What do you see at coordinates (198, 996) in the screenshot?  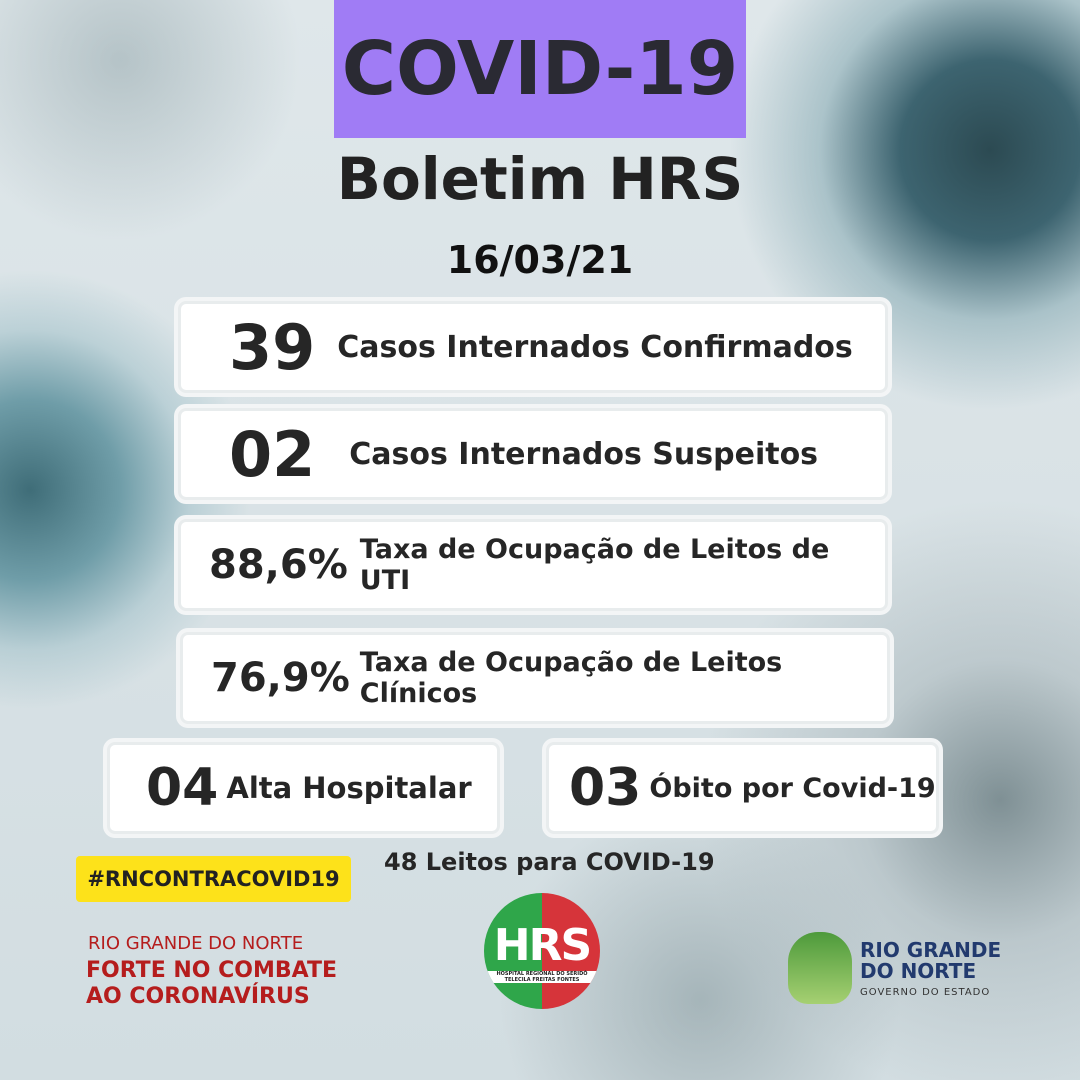 I see `slogan-line: AO CORONAVÍRUS` at bounding box center [198, 996].